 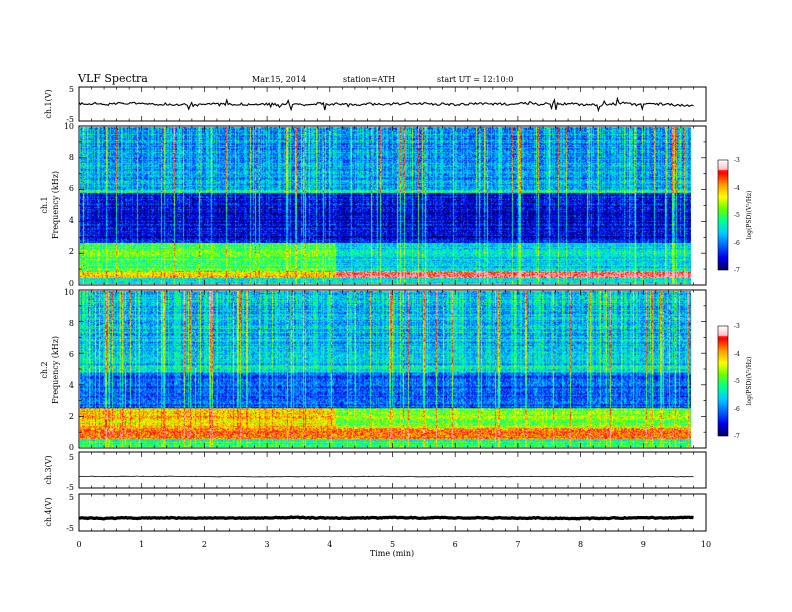 I want to click on ch2-spec-ytick-8: 8, so click(x=71, y=323).